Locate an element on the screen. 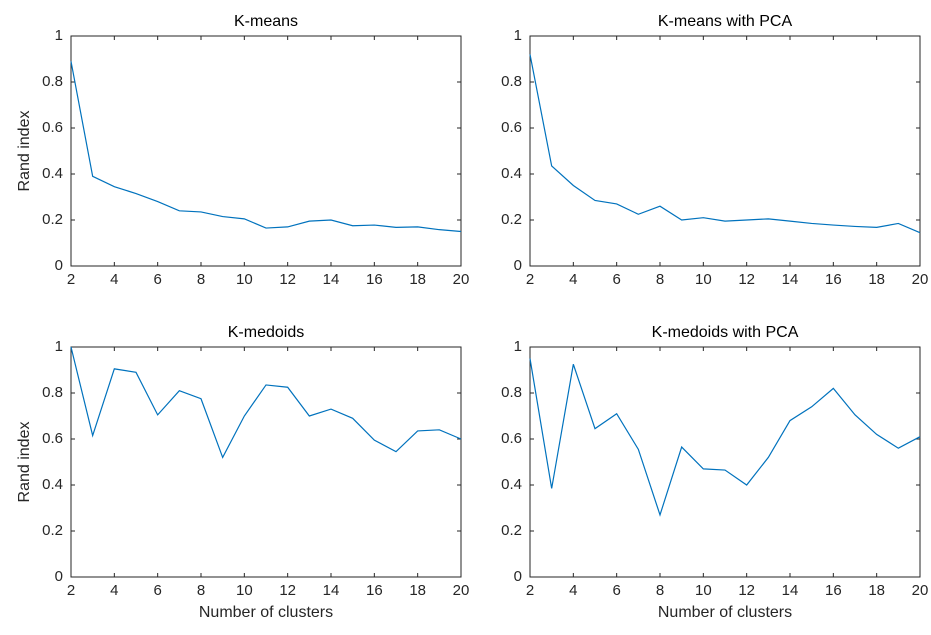 This screenshot has width=931, height=635. chart-title: K-means with PCA is located at coordinates (725, 21).